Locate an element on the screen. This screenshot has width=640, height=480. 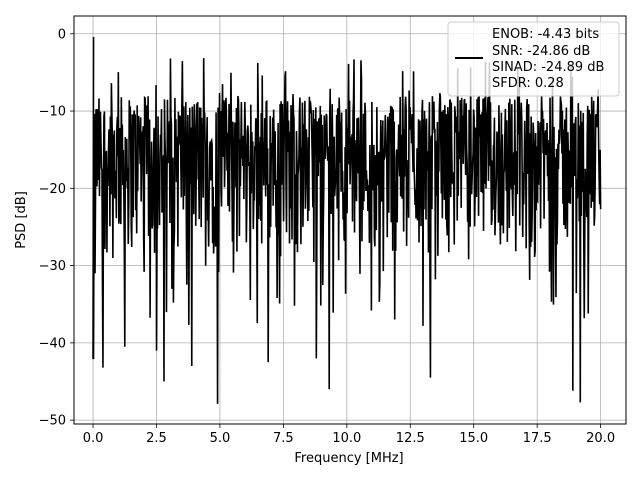
x-axis-label: Frequency [MHz] is located at coordinates (348, 458).